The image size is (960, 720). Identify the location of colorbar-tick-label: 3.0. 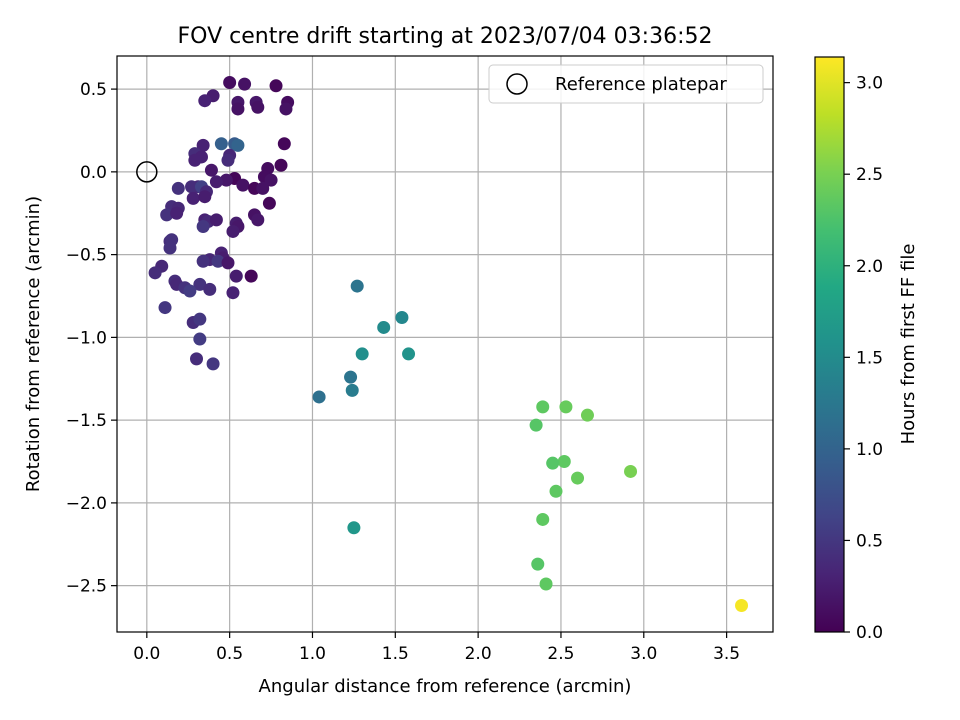
(869, 84).